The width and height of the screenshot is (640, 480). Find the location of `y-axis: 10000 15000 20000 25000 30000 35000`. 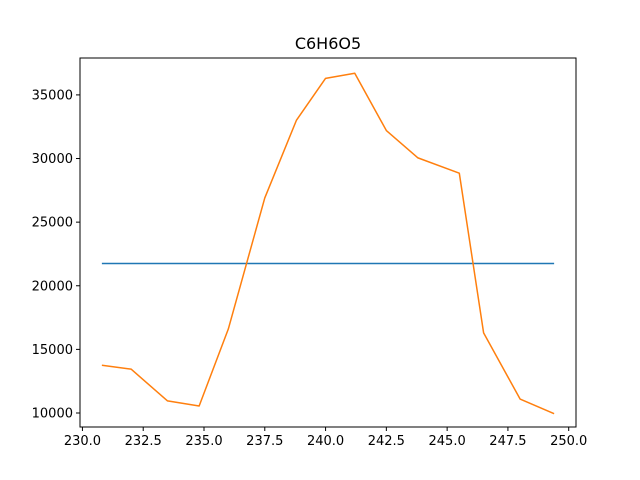

y-axis: 10000 15000 20000 25000 30000 35000 is located at coordinates (56, 255).